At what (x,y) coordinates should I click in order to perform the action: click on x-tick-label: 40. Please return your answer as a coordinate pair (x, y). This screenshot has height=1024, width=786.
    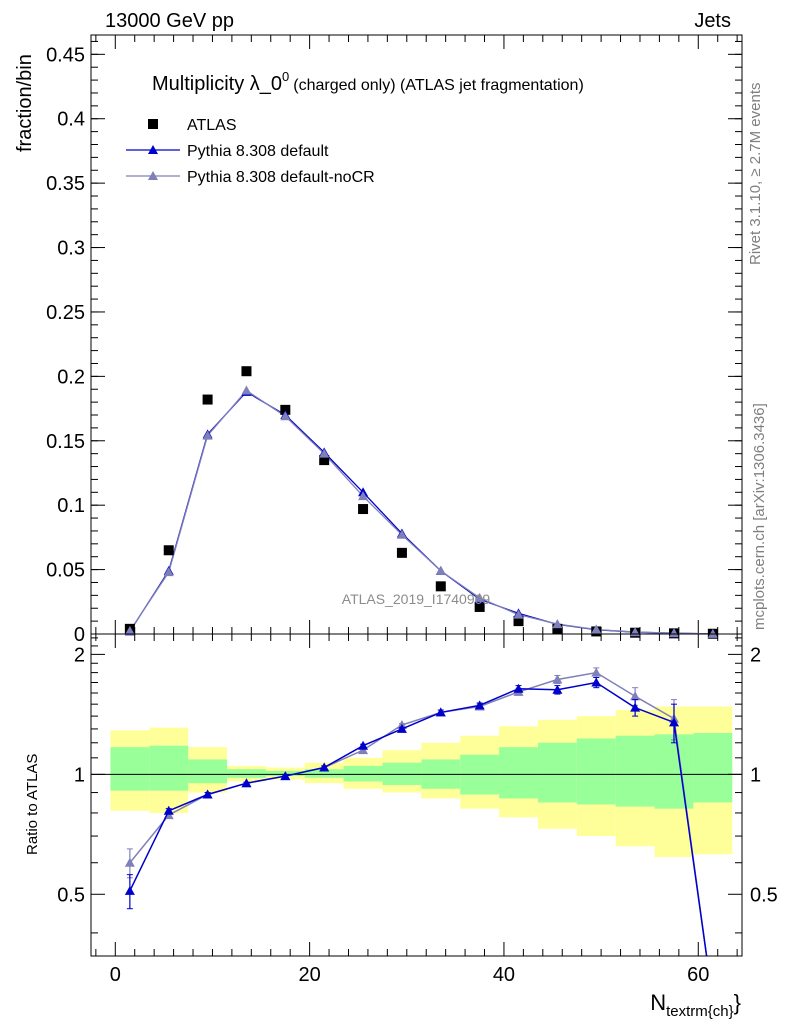
    Looking at the image, I should click on (504, 975).